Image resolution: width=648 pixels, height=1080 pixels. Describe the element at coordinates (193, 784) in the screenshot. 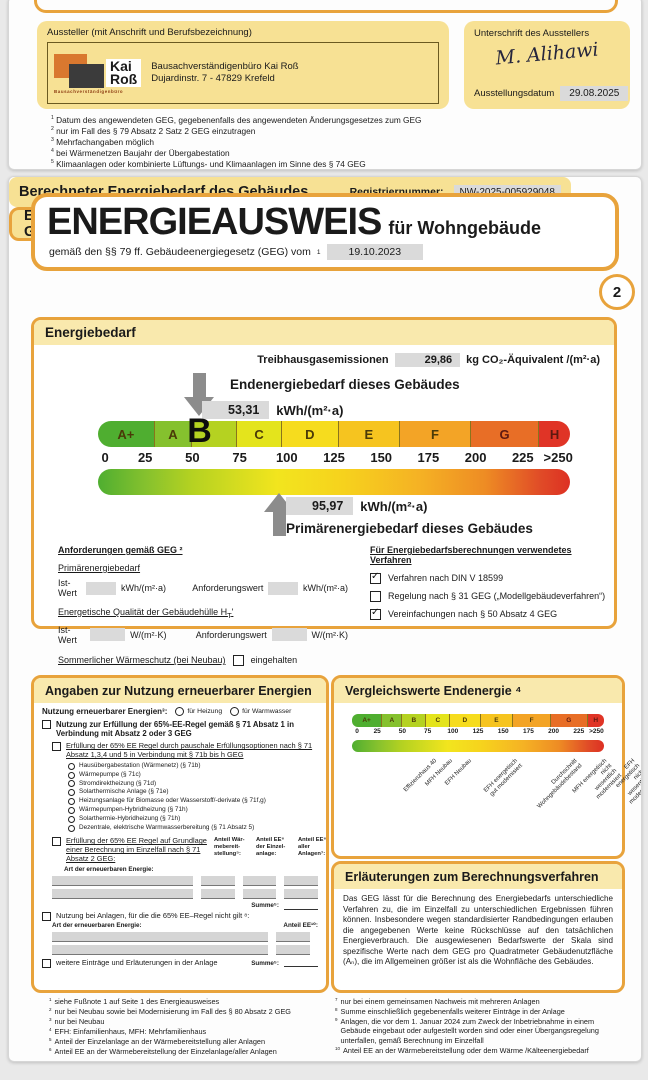

I see `option-radio: Stromdirektheizung (§ 71d)` at that location.